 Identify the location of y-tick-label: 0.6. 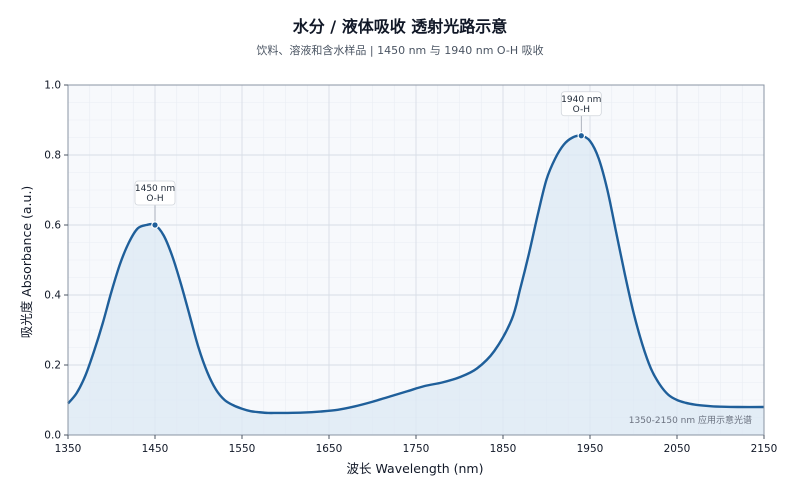
(52, 226).